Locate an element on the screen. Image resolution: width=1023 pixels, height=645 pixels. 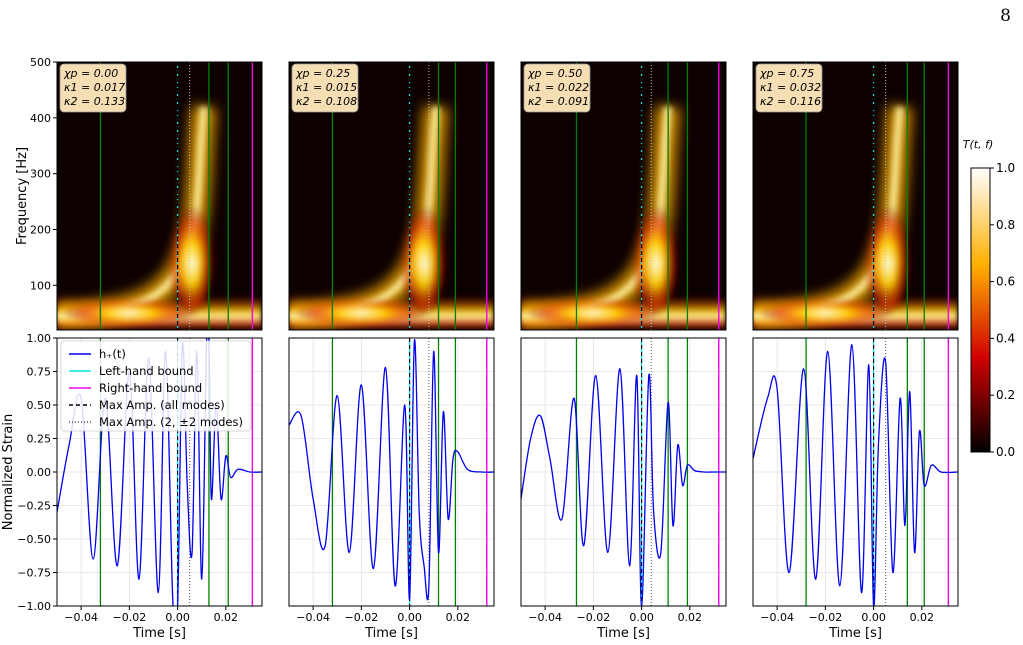
colorbar-tick-label: 0.4 is located at coordinates (1005, 338).